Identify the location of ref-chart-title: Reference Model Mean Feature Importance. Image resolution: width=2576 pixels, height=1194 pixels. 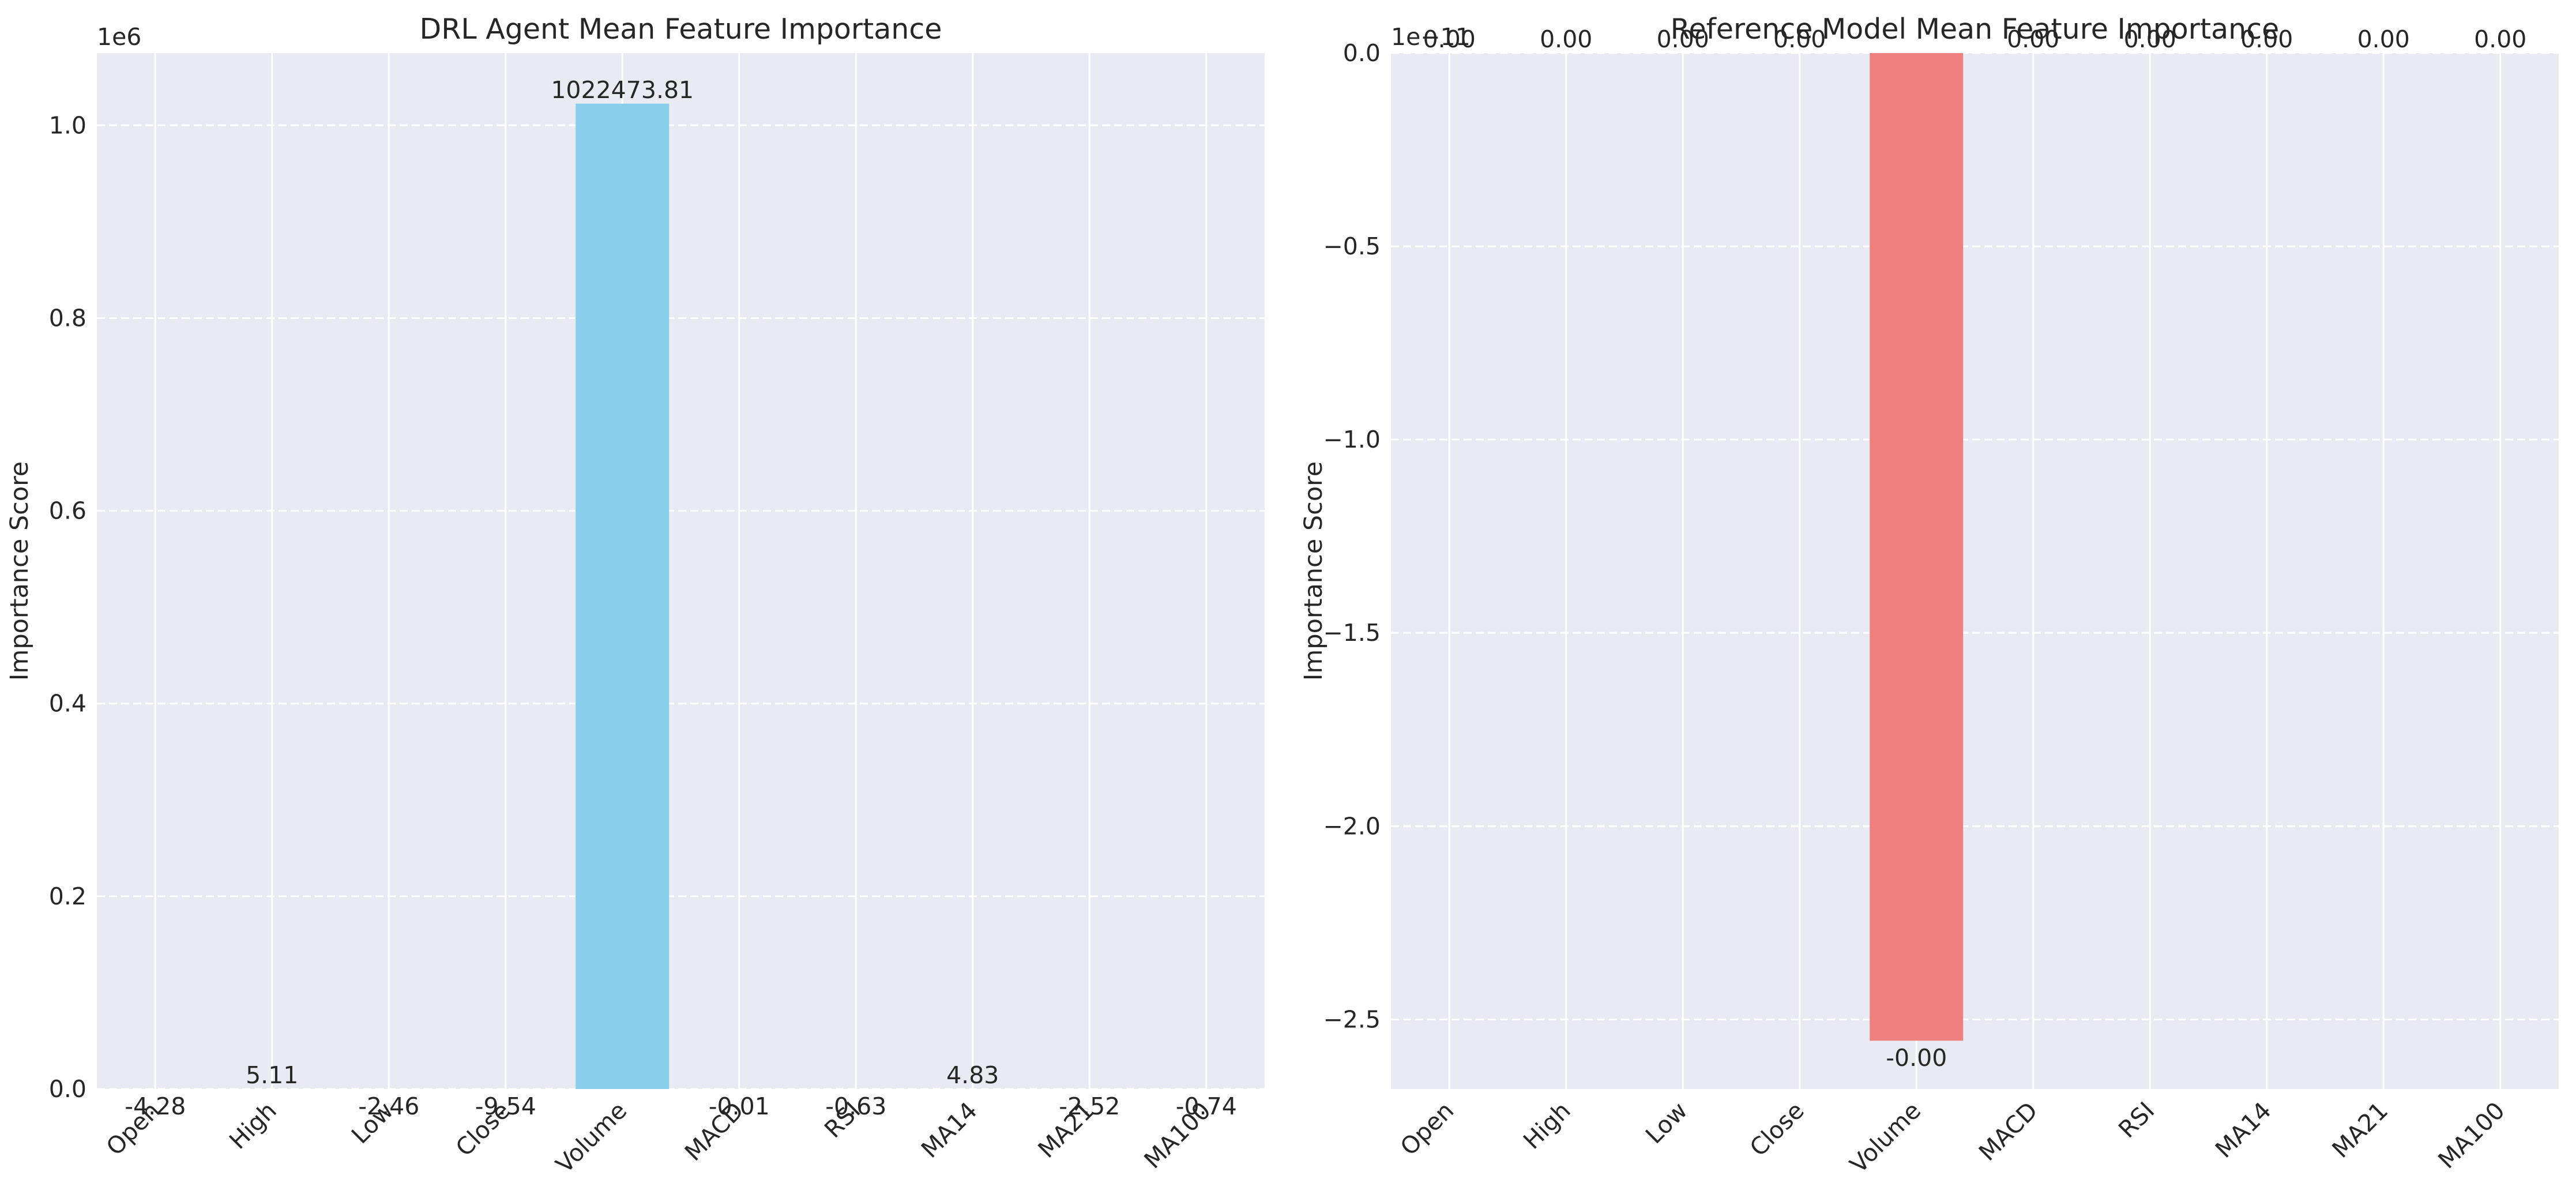
(1975, 29).